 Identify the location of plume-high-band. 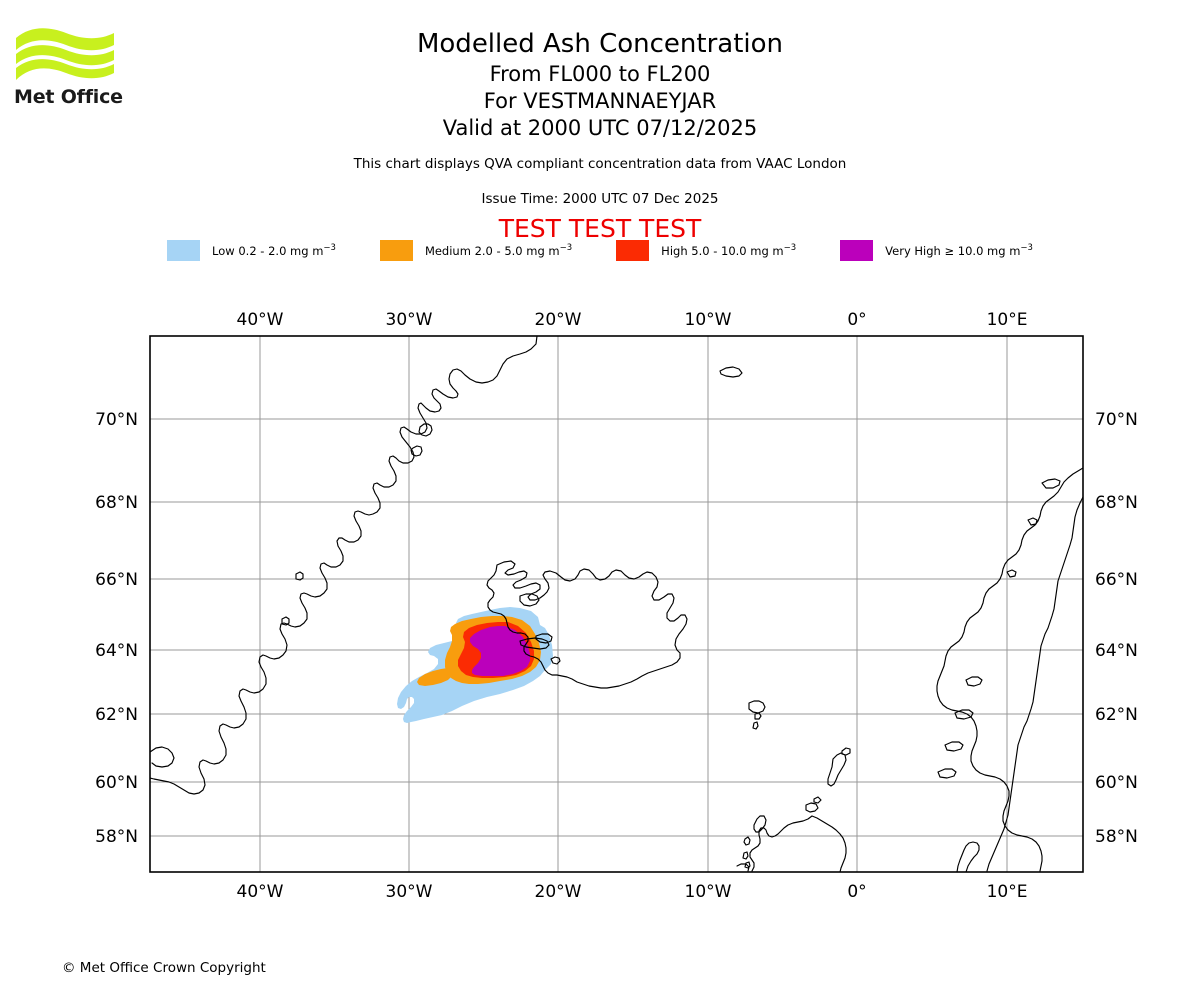
(496, 650).